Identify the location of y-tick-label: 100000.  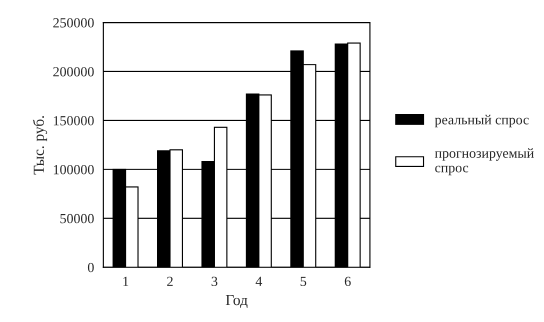
(74, 169).